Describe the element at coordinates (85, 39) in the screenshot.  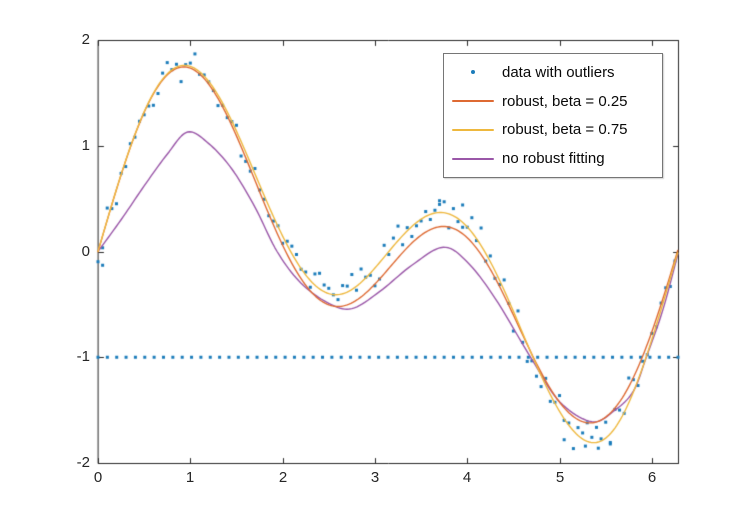
I see `y-tick-label-2: 2` at that location.